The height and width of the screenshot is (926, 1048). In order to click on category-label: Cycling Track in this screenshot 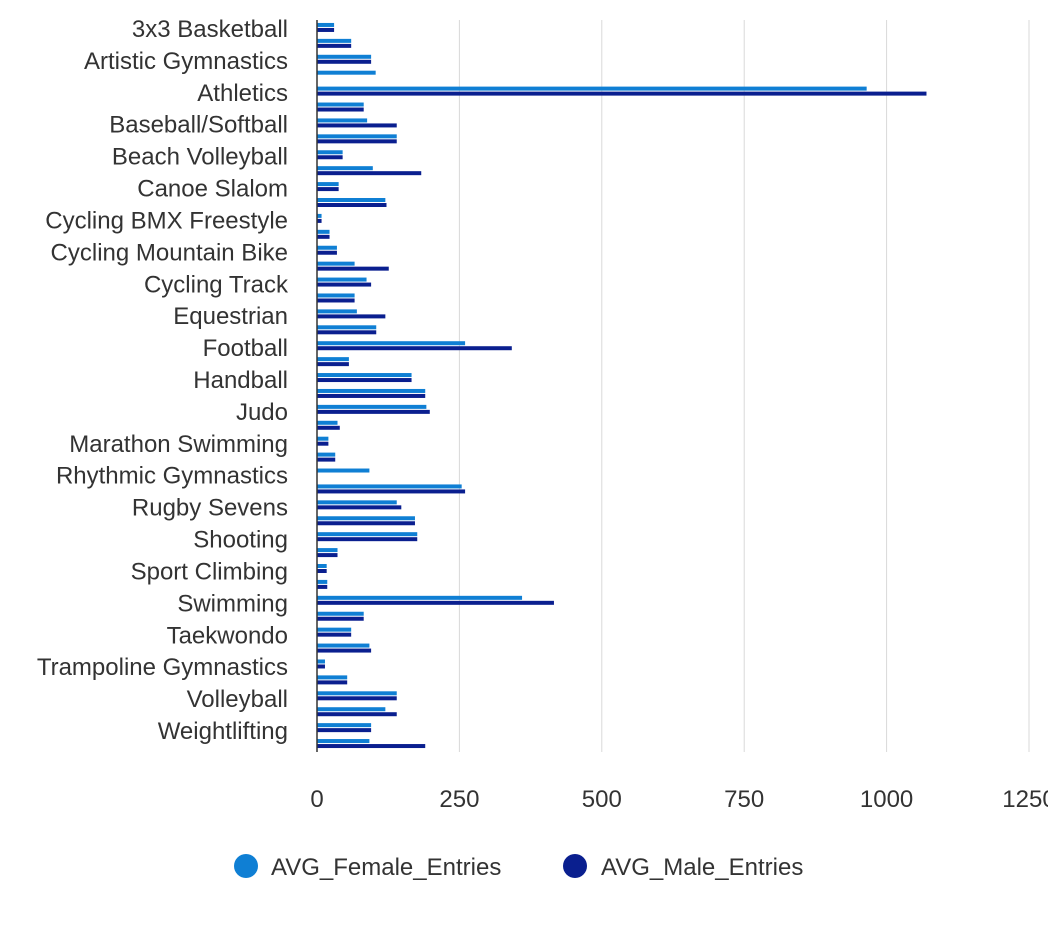, I will do `click(216, 284)`.